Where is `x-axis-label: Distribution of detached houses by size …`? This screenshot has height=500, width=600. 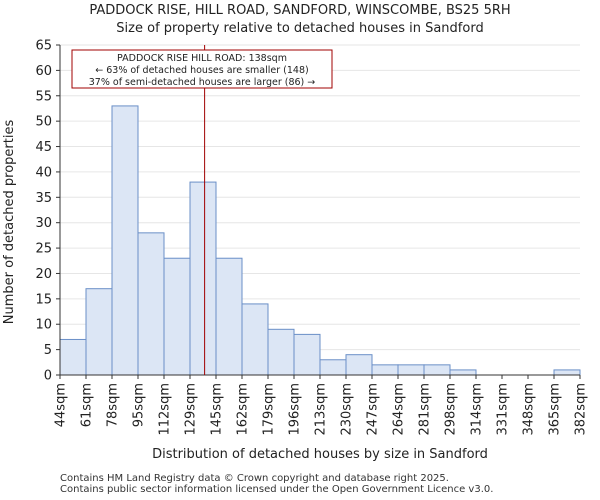 x-axis-label: Distribution of detached houses by size … is located at coordinates (320, 454).